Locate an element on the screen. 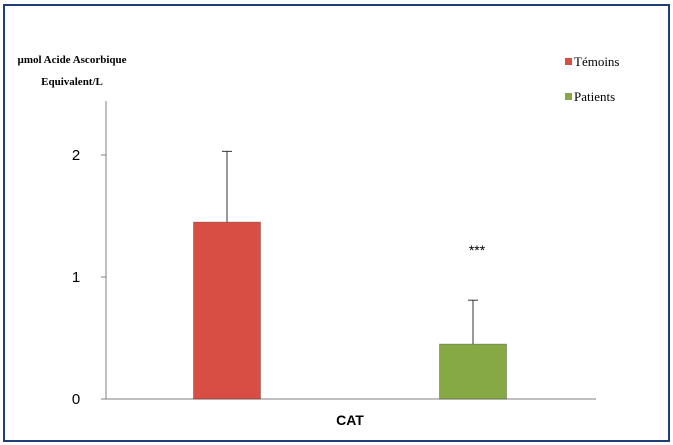 The image size is (673, 445). y-axis-label-line-2: Equivalent/L is located at coordinates (72, 82).